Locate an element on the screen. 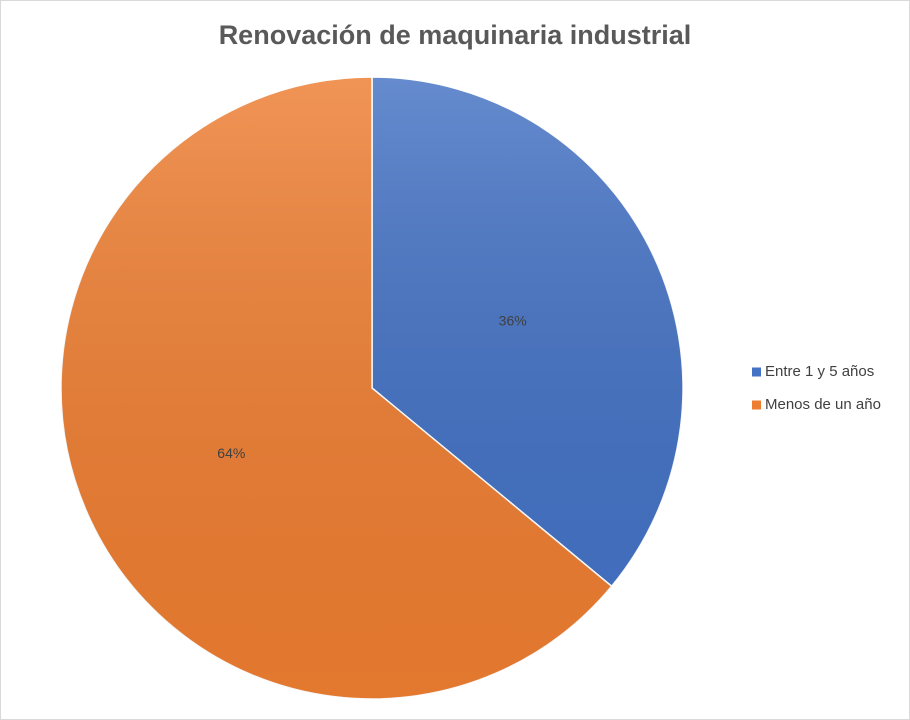  legend: Entre 1 y 5 años Menos de un año is located at coordinates (816, 388).